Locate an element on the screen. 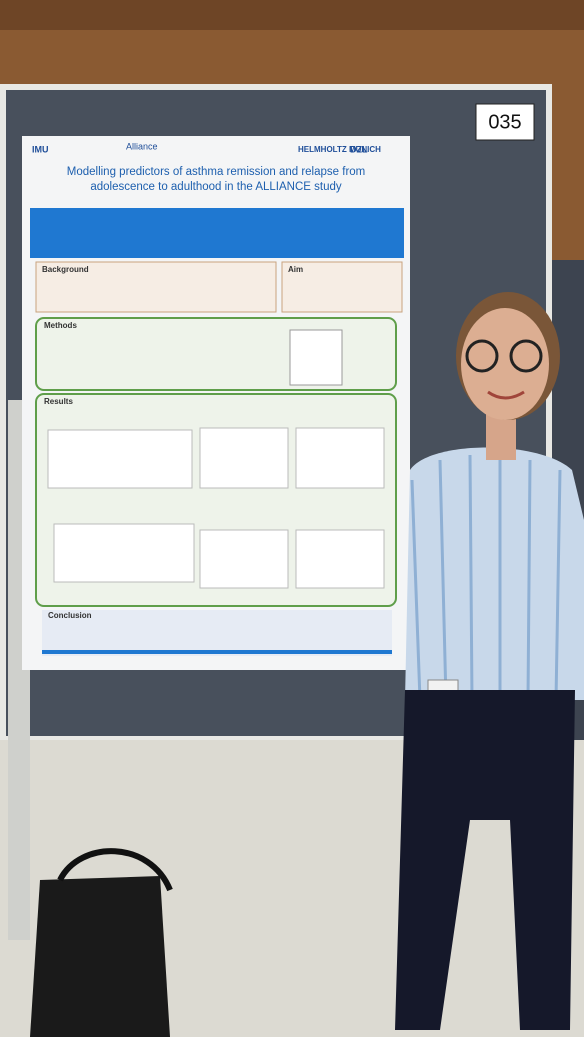 This screenshot has width=584, height=1037. logo: Alliance is located at coordinates (142, 146).